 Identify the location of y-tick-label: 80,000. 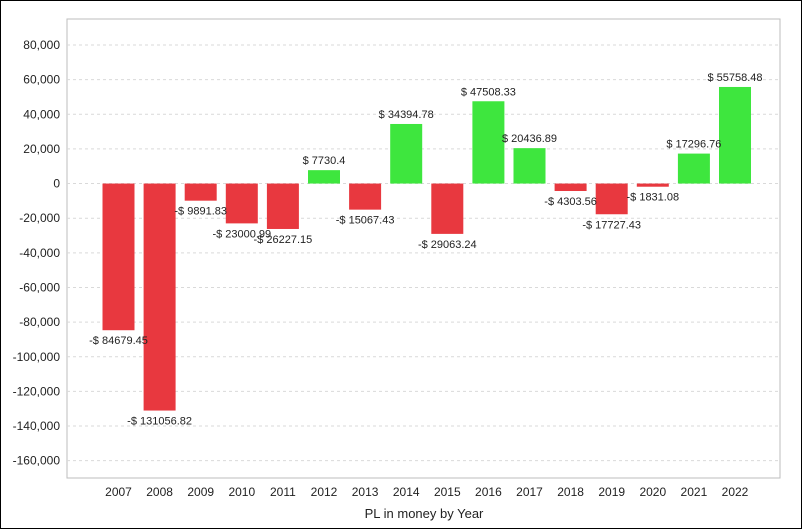
(41, 45).